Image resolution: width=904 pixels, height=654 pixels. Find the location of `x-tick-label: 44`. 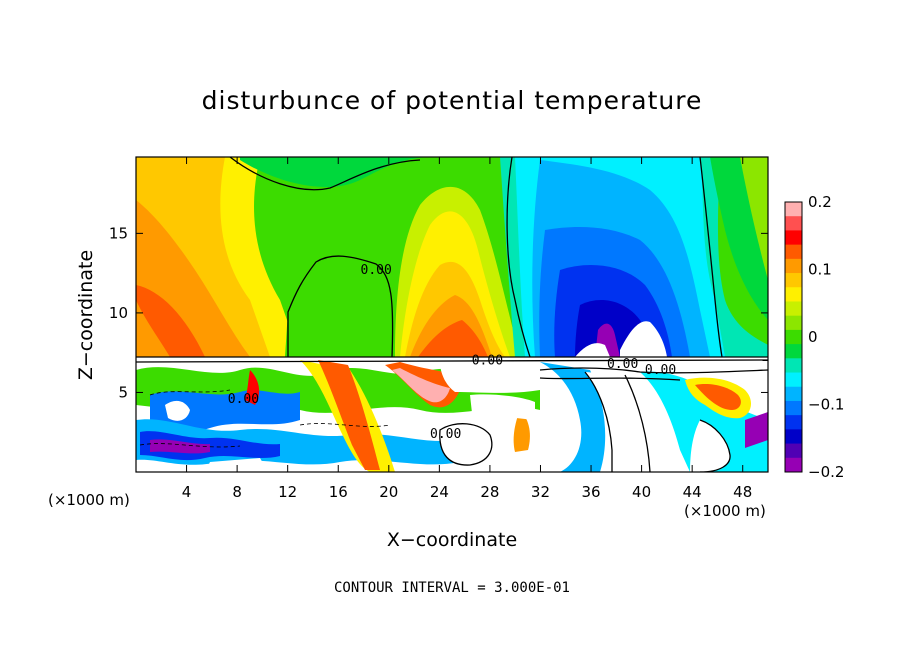

x-tick-label: 44 is located at coordinates (692, 492).